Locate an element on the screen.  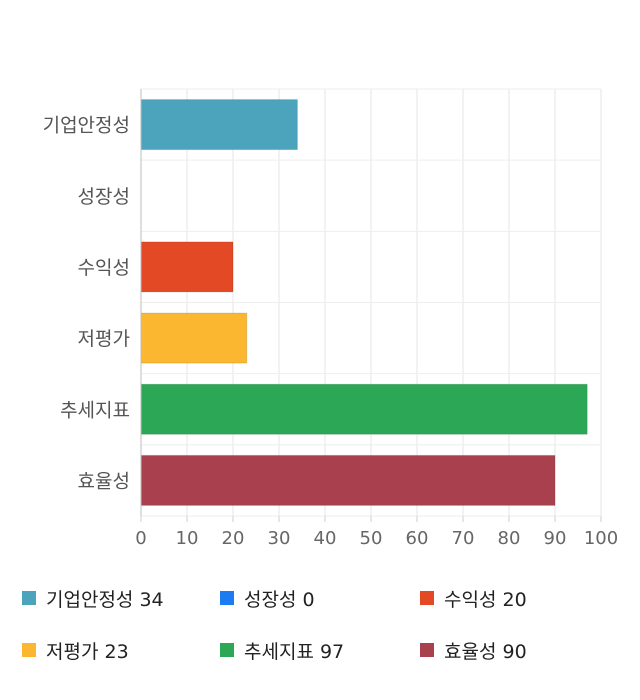
x-tick-label: 90 is located at coordinates (555, 538).